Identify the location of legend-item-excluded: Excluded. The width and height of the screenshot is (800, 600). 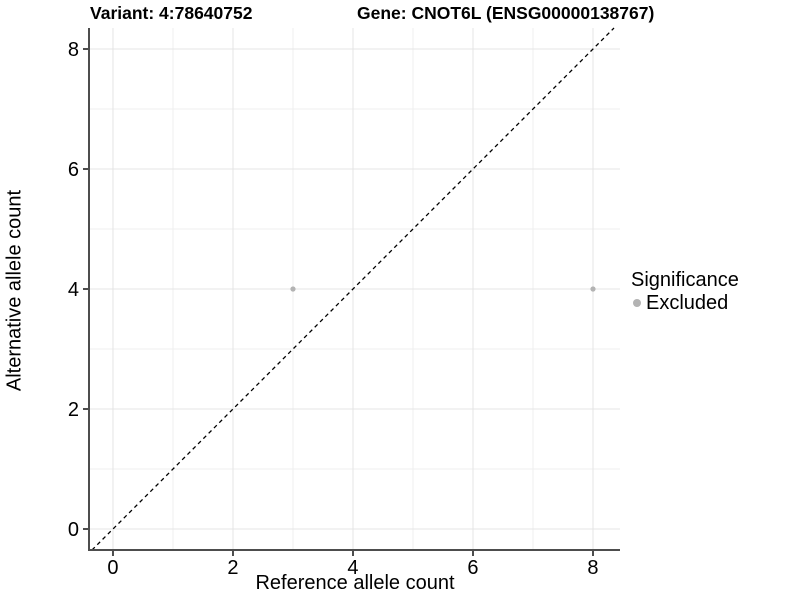
(685, 303).